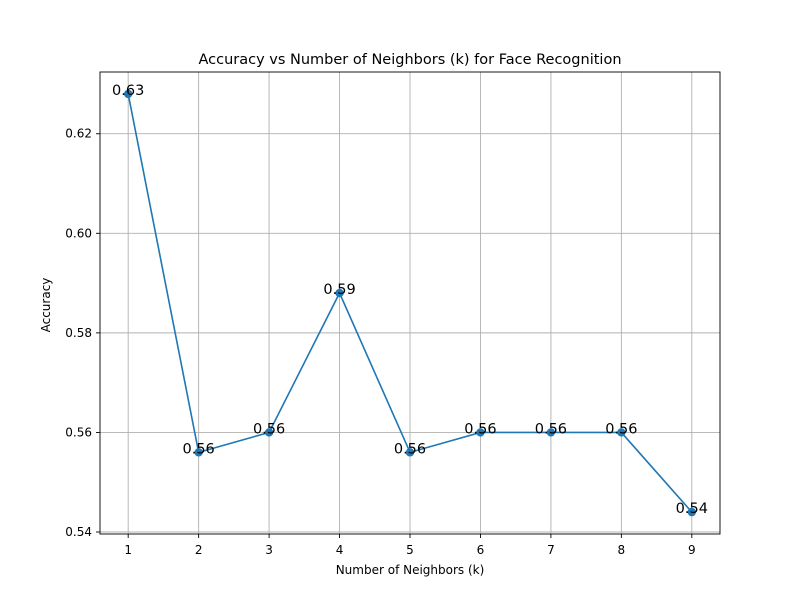 This screenshot has width=800, height=600. Describe the element at coordinates (622, 550) in the screenshot. I see `x-tick-label: 8` at that location.